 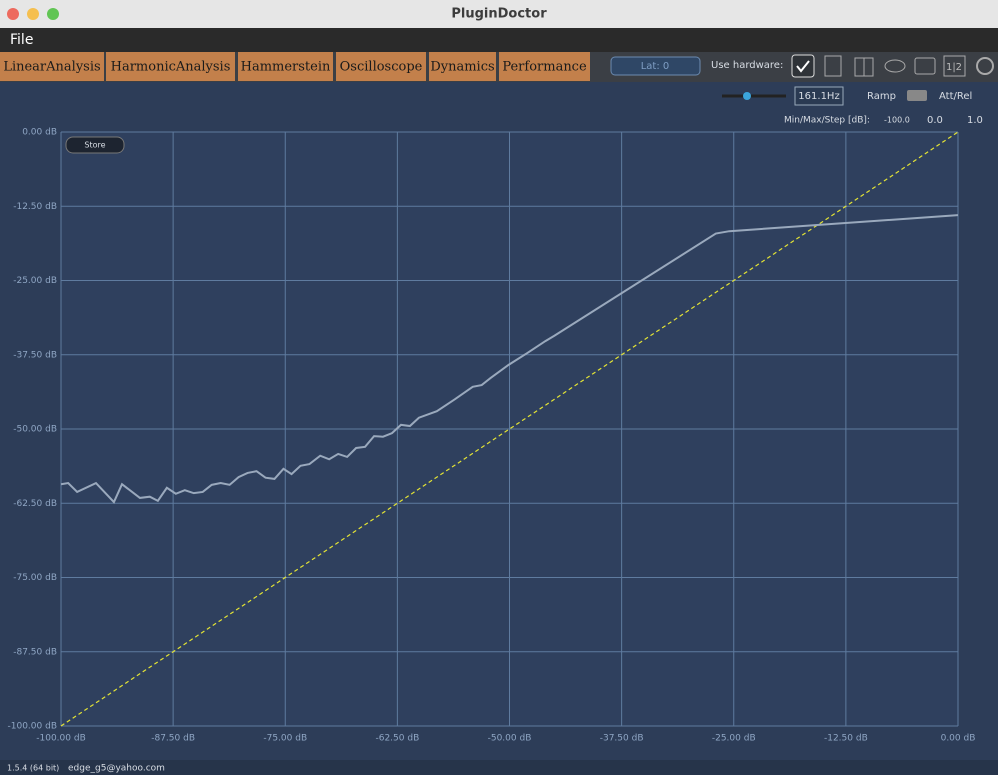 I want to click on x-tick-label: 0.00 dB, so click(x=958, y=739).